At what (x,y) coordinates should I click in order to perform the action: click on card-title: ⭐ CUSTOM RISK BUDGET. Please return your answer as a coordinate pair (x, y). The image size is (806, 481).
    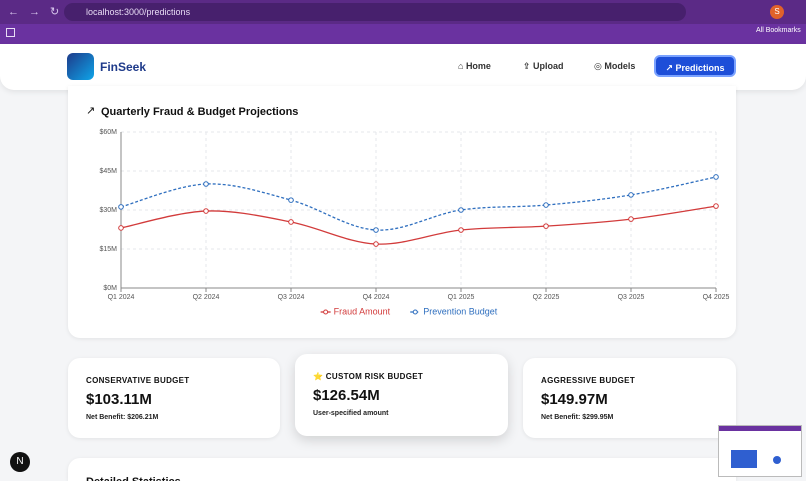
    Looking at the image, I should click on (368, 376).